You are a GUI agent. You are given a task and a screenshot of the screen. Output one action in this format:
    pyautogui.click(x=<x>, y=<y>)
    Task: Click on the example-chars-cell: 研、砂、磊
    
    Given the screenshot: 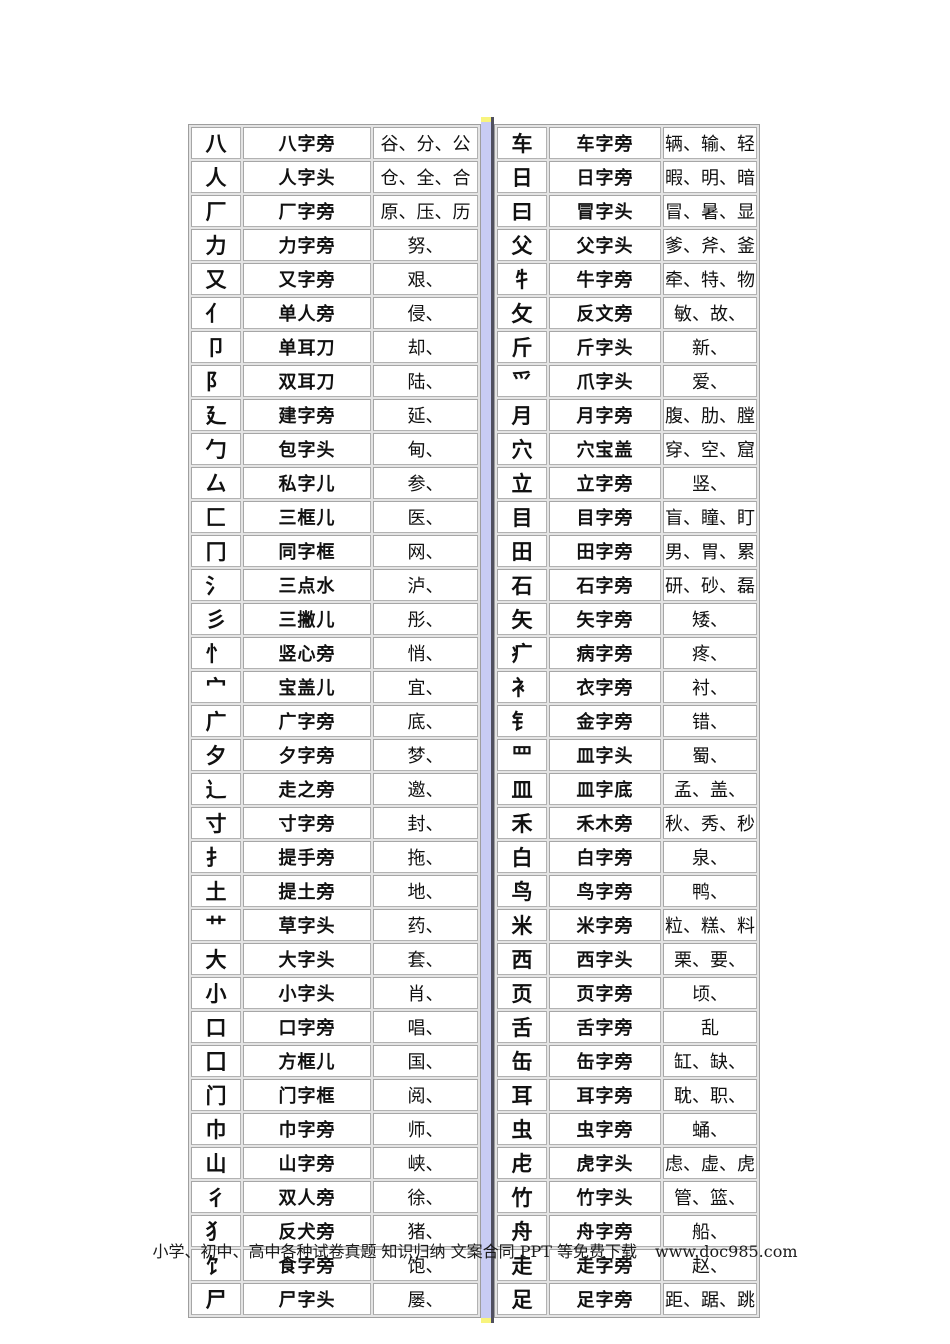 What is the action you would take?
    pyautogui.click(x=710, y=585)
    